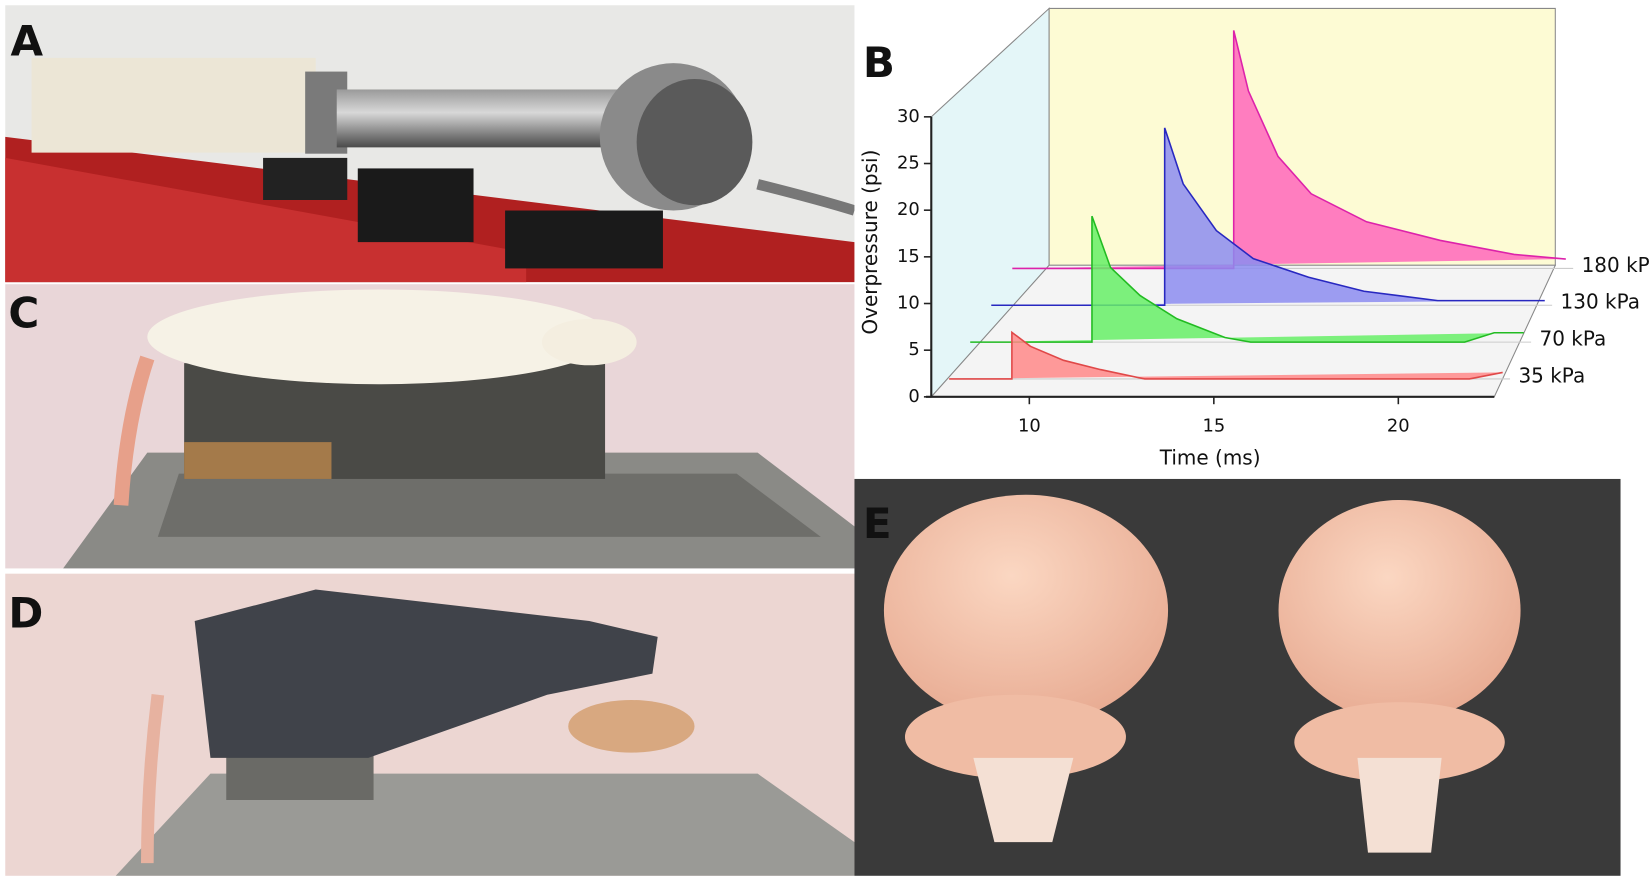  Describe the element at coordinates (1398, 425) in the screenshot. I see `x-tick-label: 20` at that location.